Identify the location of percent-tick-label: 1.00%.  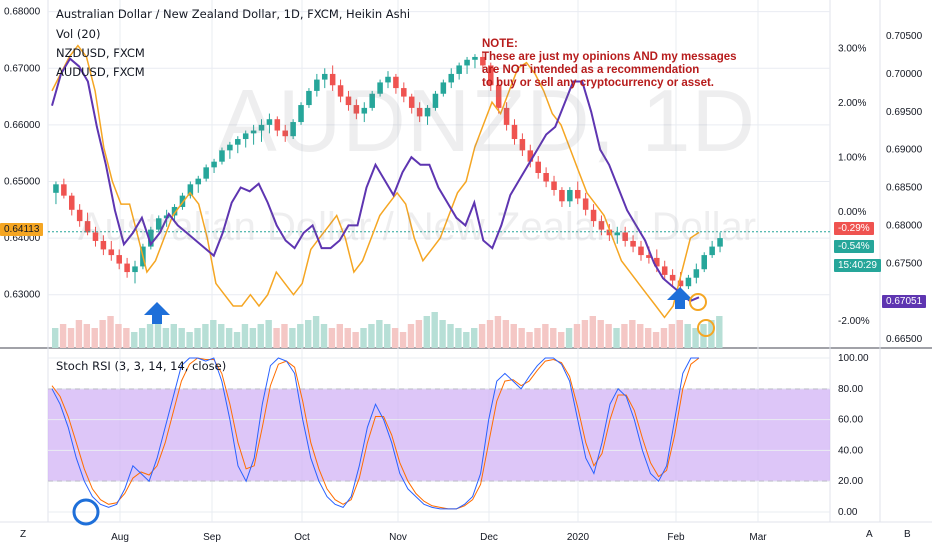
(852, 158).